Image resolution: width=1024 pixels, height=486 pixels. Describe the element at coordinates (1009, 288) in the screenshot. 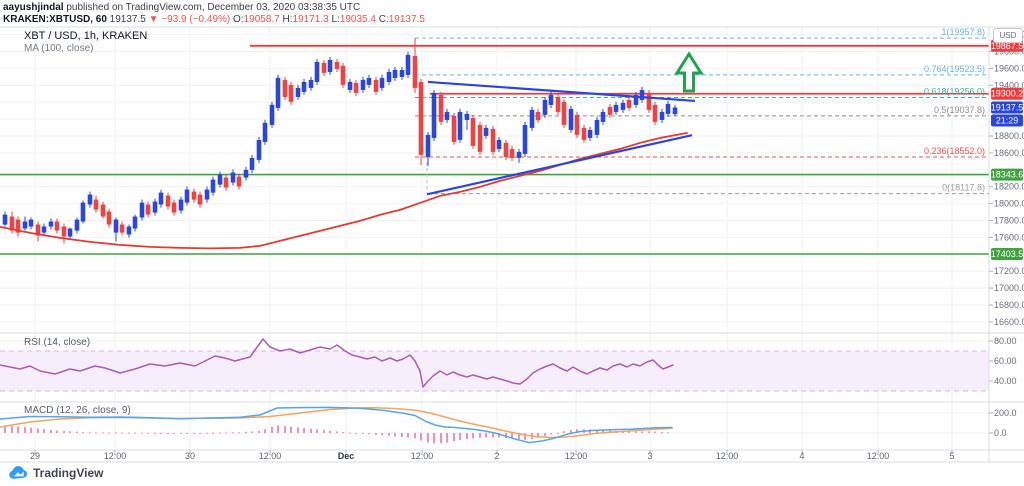

I see `svg-text: 17000.0` at that location.